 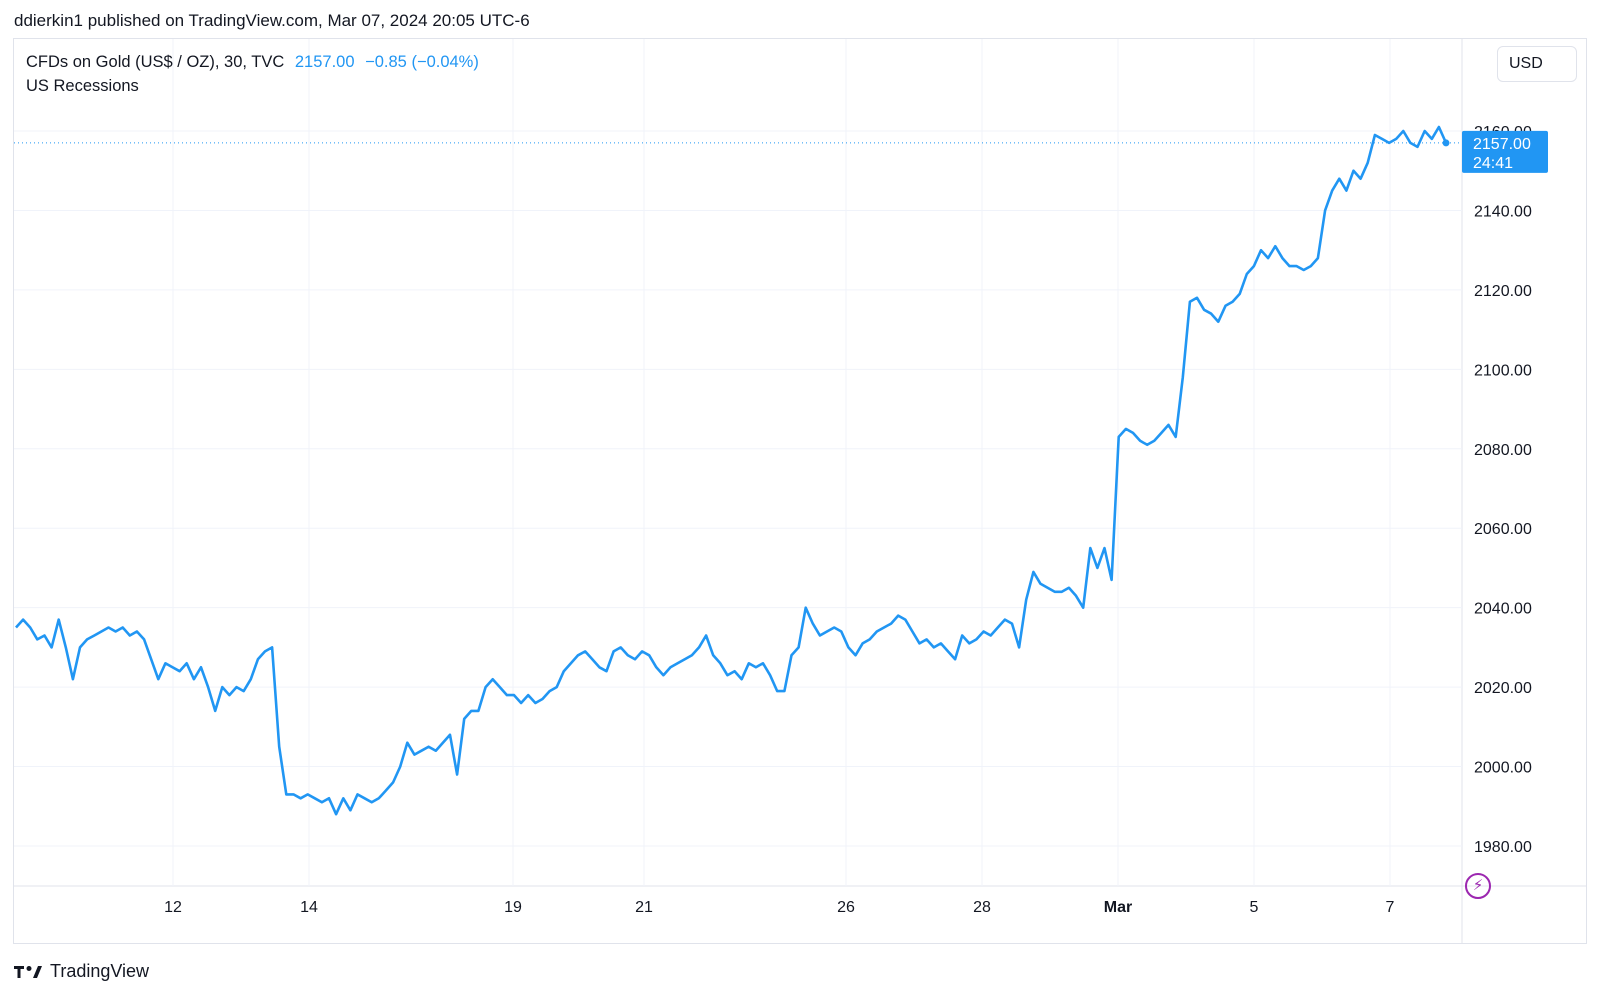 I want to click on brand-name: TradingView, so click(x=100, y=971).